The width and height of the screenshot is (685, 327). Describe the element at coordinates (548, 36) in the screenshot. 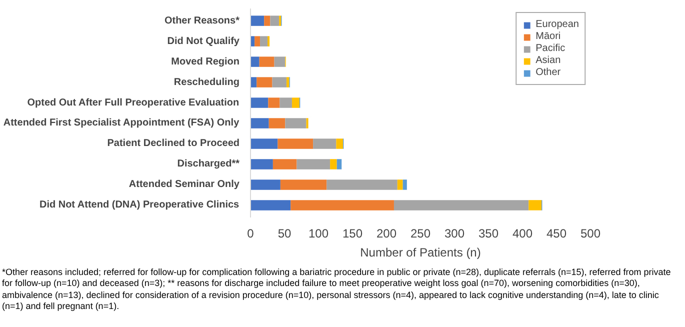

I see `legend-label: Māori` at that location.